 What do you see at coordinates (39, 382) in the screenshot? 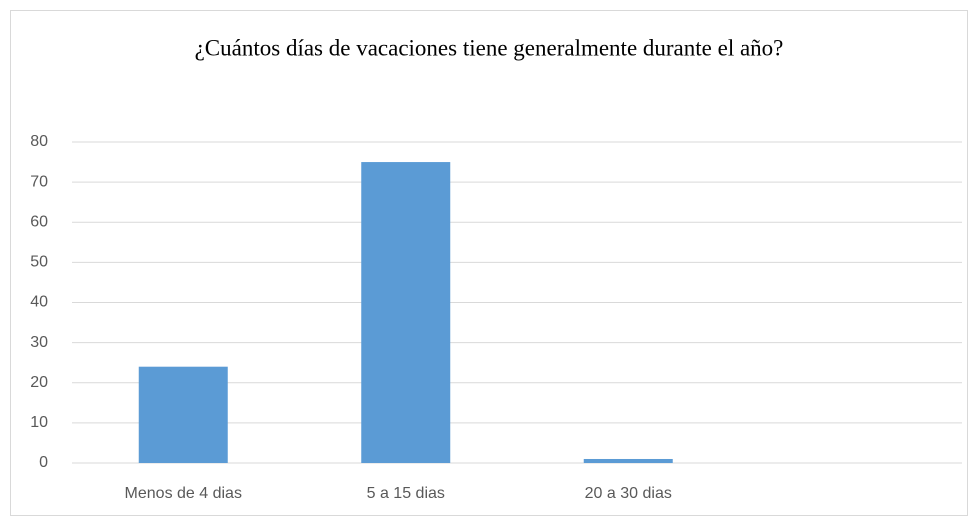
I see `y-tick-label: 20` at bounding box center [39, 382].